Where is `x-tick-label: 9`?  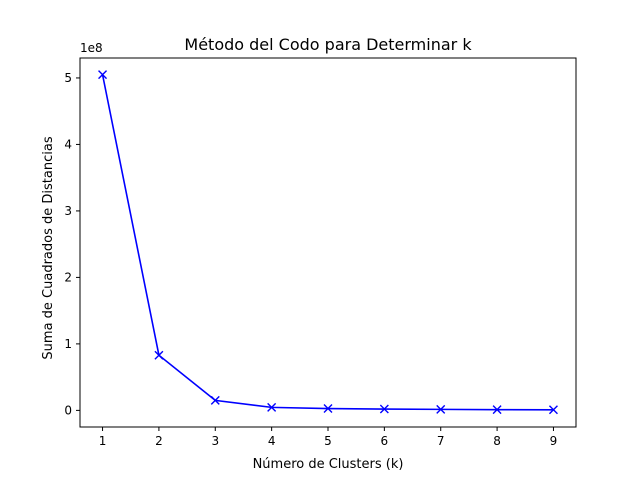
x-tick-label: 9 is located at coordinates (554, 441).